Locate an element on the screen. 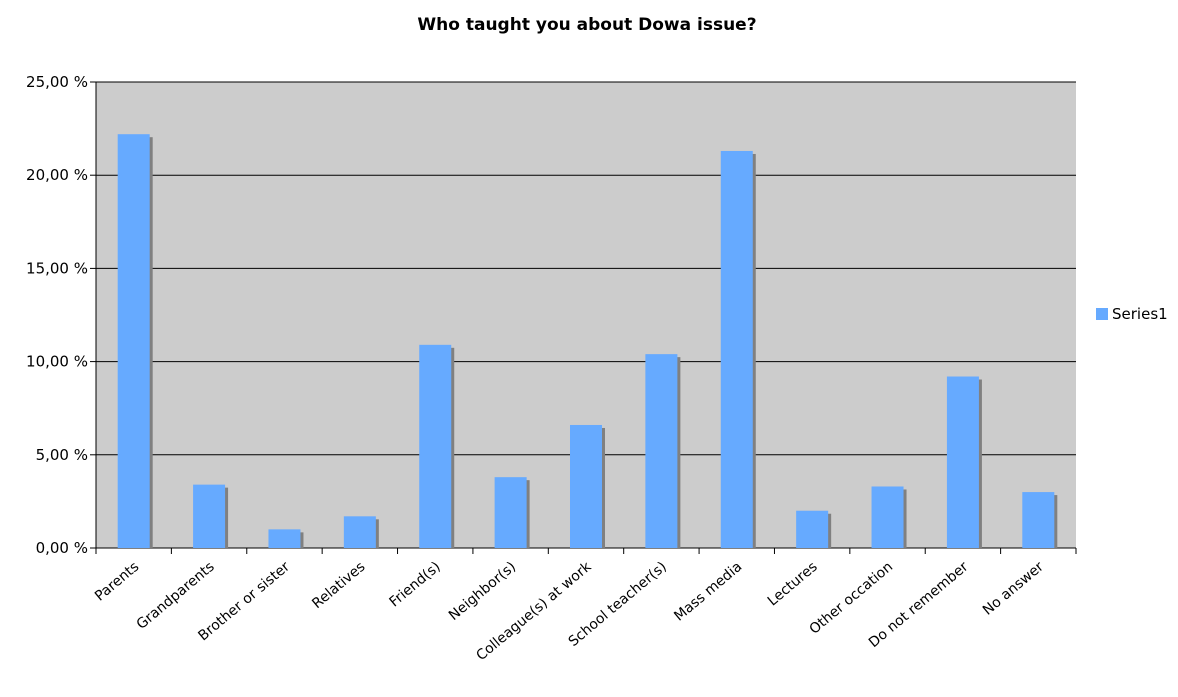 This screenshot has height=697, width=1178. x-tick-label: Parents is located at coordinates (117, 582).